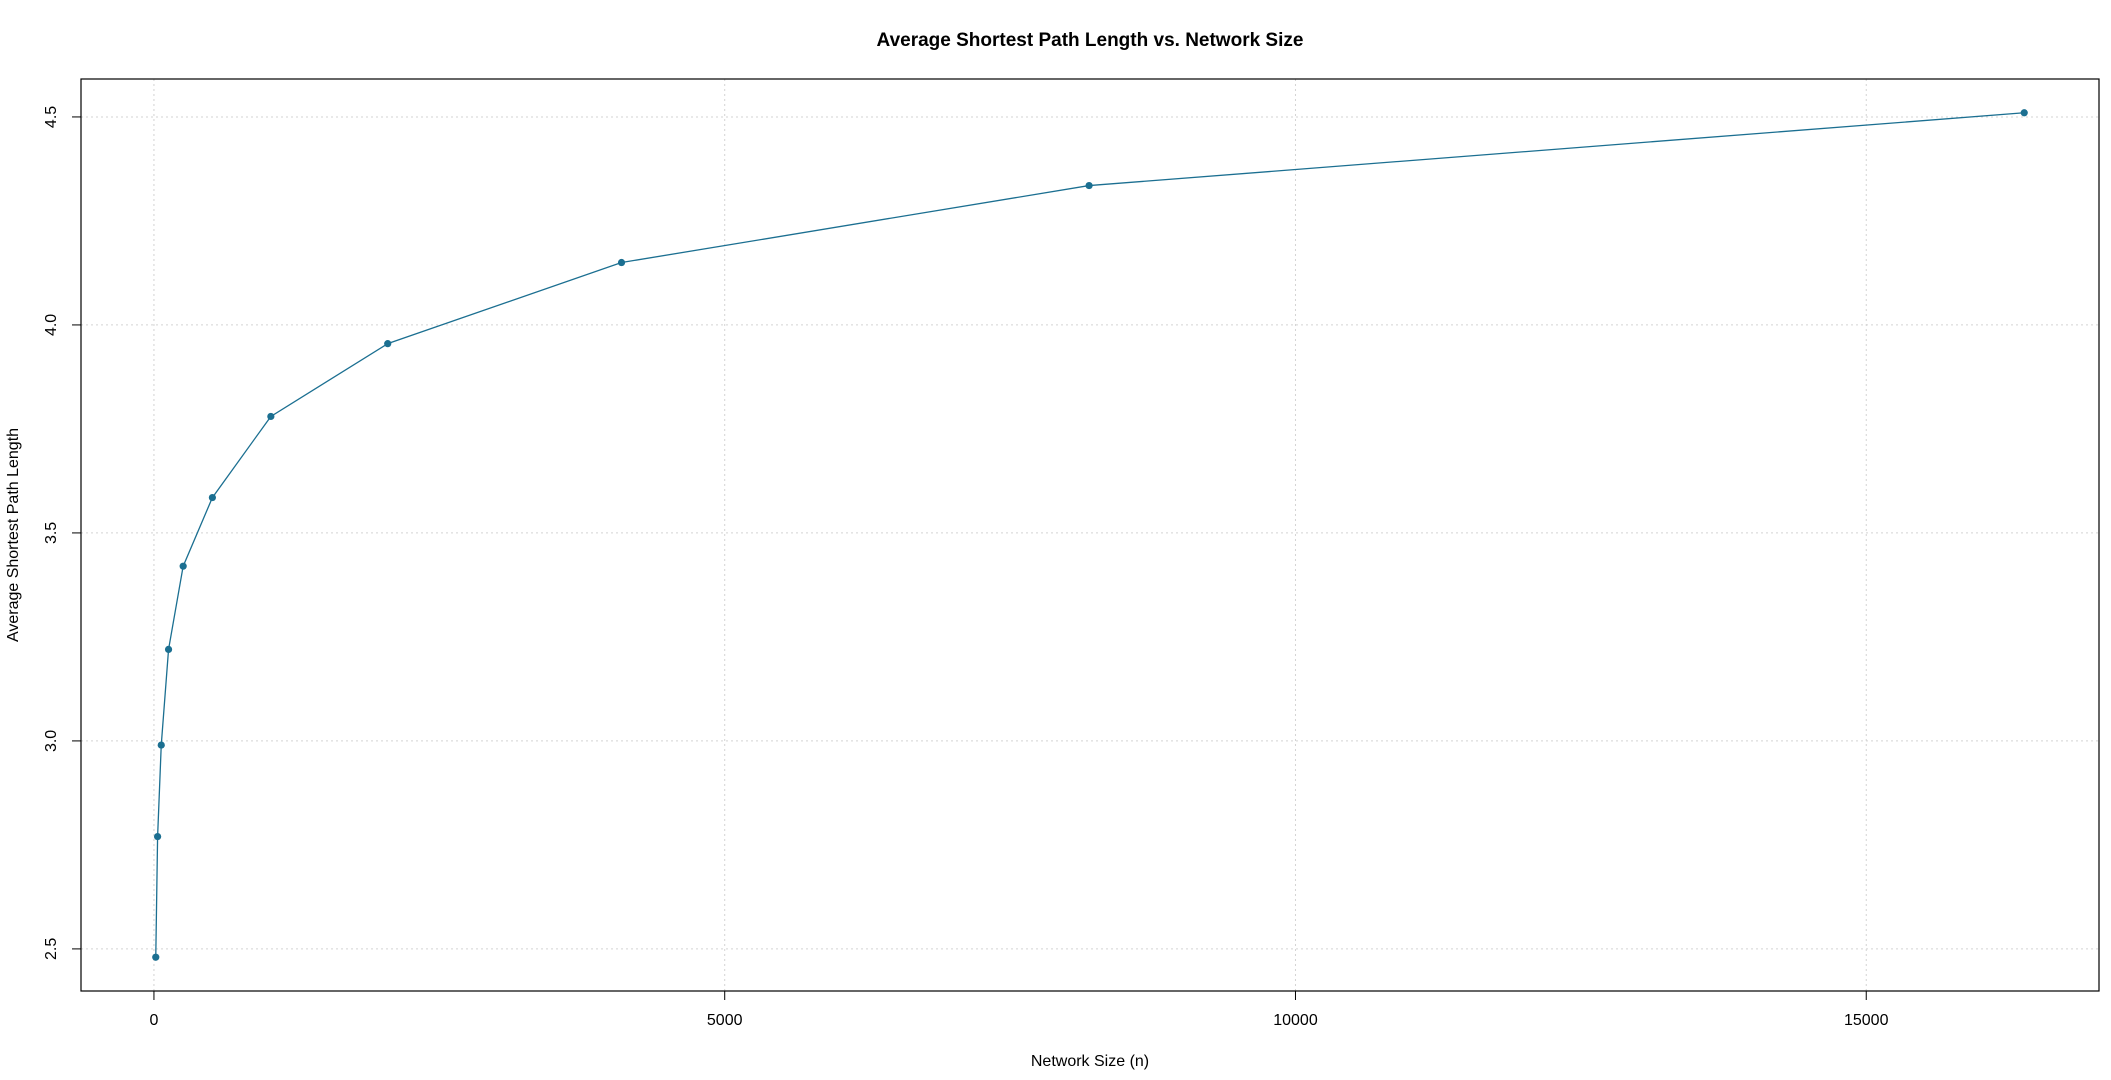  What do you see at coordinates (13, 535) in the screenshot?
I see `y-axis-label: Average Shortest Path Length` at bounding box center [13, 535].